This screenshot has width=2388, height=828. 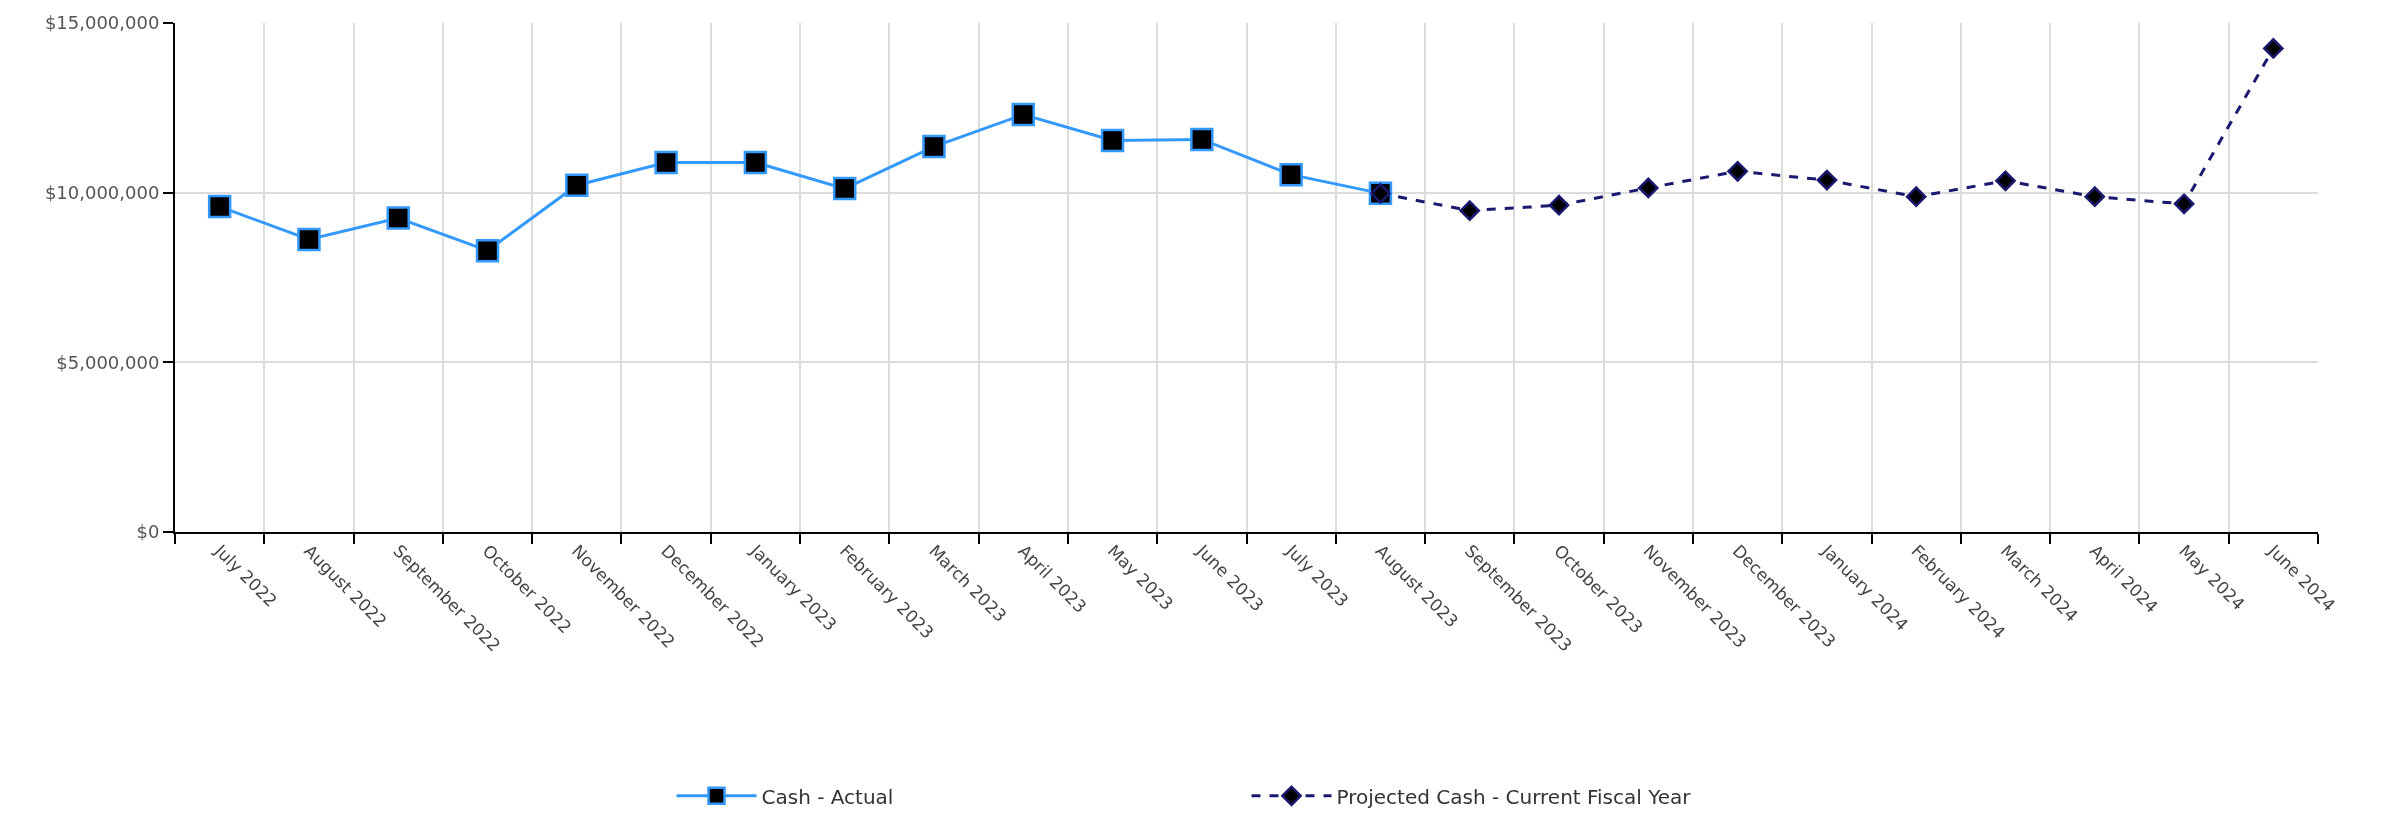 I want to click on legend-label: Projected Cash - Current Fiscal Year, so click(x=1514, y=796).